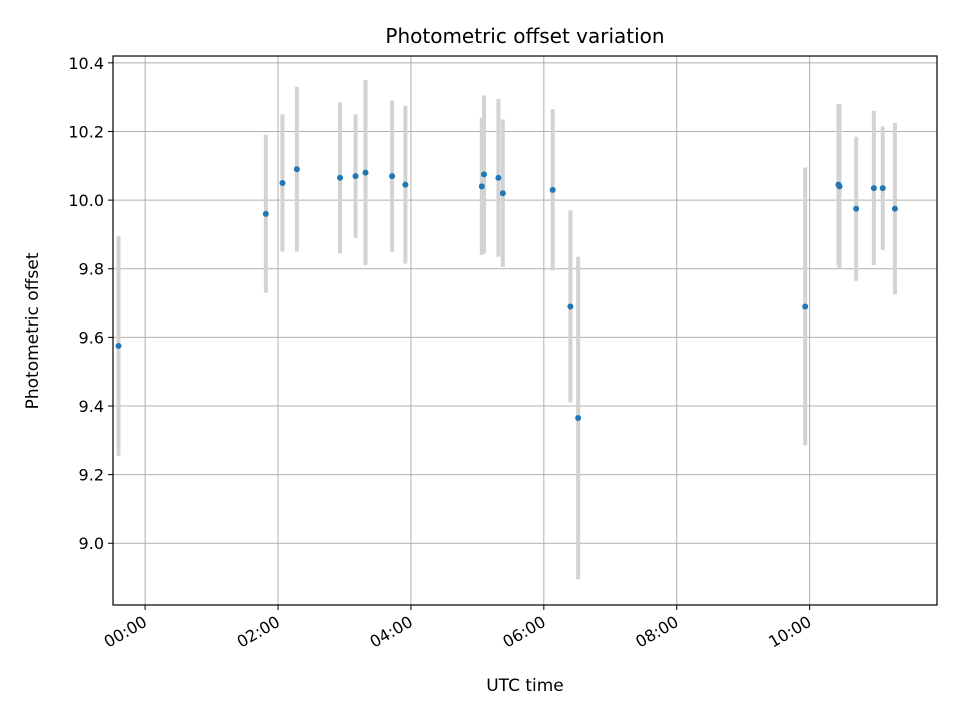 This screenshot has height=720, width=960. Describe the element at coordinates (91, 543) in the screenshot. I see `y-tick-label: 9.0` at that location.